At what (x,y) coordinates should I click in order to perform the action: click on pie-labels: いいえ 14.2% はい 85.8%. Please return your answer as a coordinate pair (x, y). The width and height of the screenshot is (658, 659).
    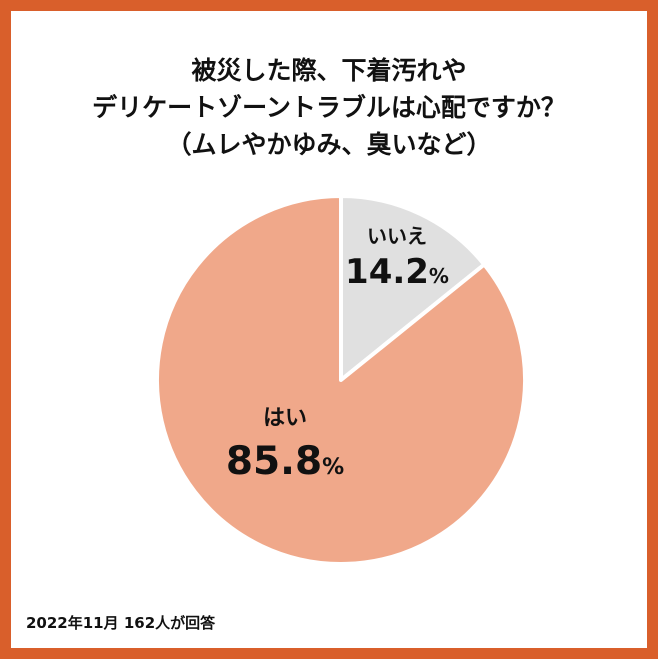
    Looking at the image, I should click on (337, 354).